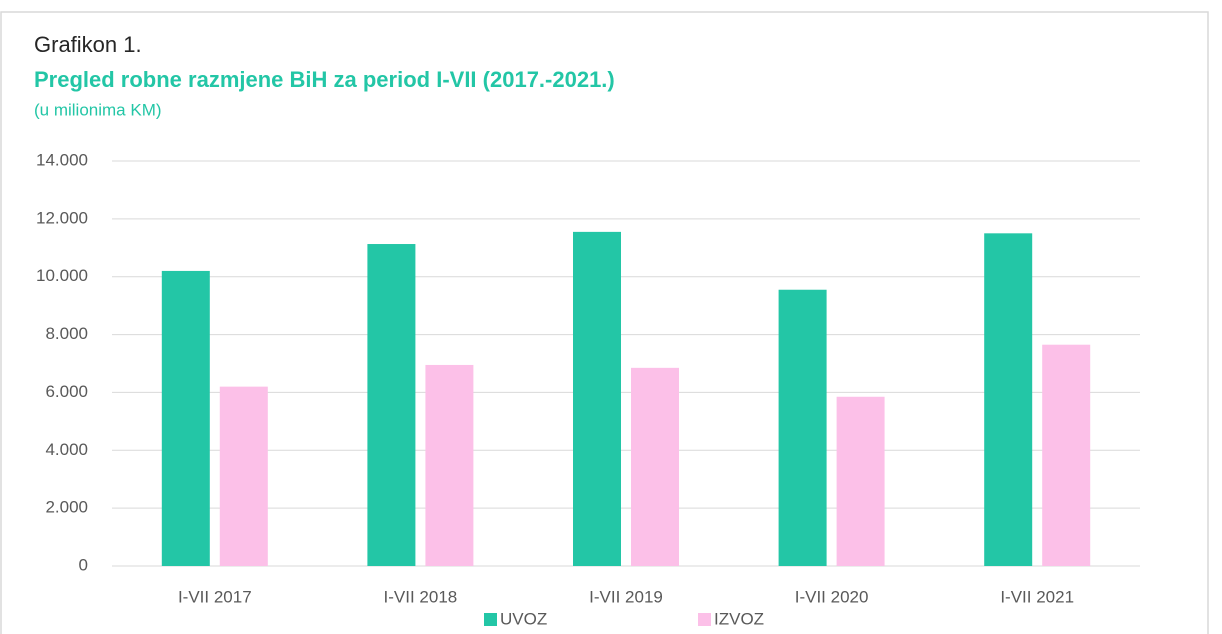 This screenshot has width=1222, height=634. What do you see at coordinates (62, 217) in the screenshot?
I see `y-tick-label: 12.000` at bounding box center [62, 217].